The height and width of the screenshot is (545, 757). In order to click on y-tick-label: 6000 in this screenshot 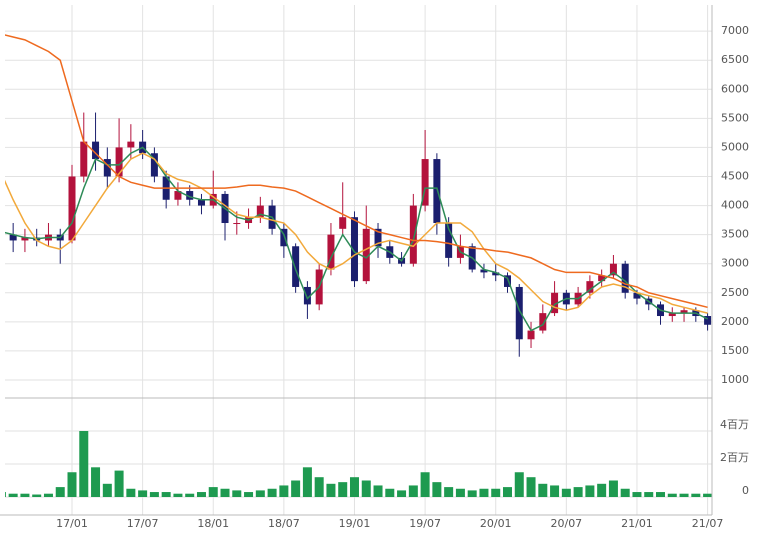, I will do `click(735, 88)`.